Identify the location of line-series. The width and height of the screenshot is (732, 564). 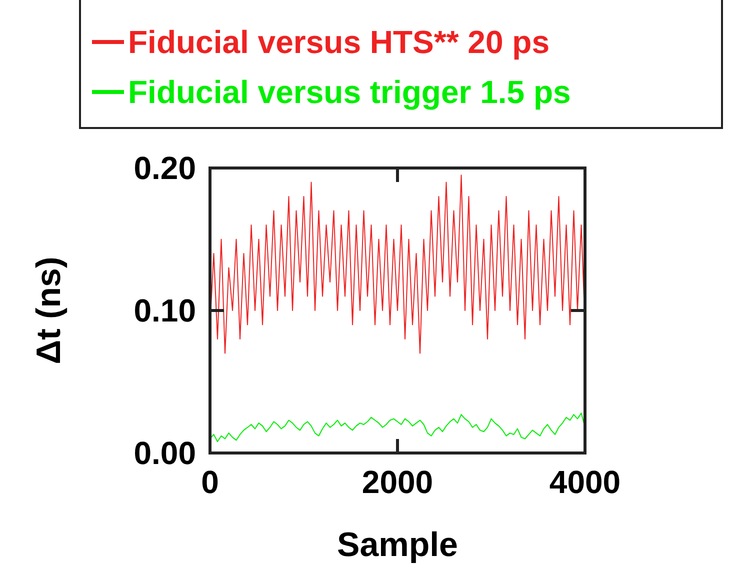
(398, 427).